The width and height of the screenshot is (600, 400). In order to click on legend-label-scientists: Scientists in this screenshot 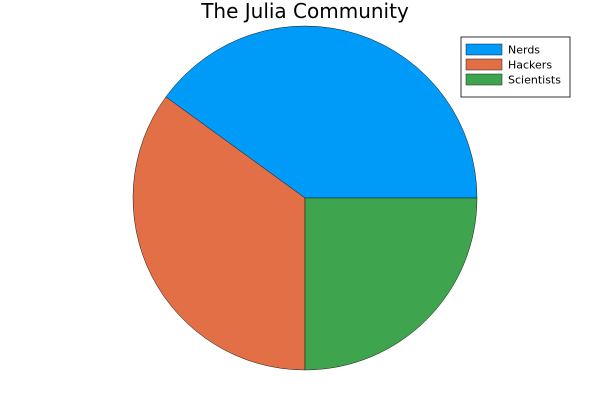, I will do `click(534, 80)`.